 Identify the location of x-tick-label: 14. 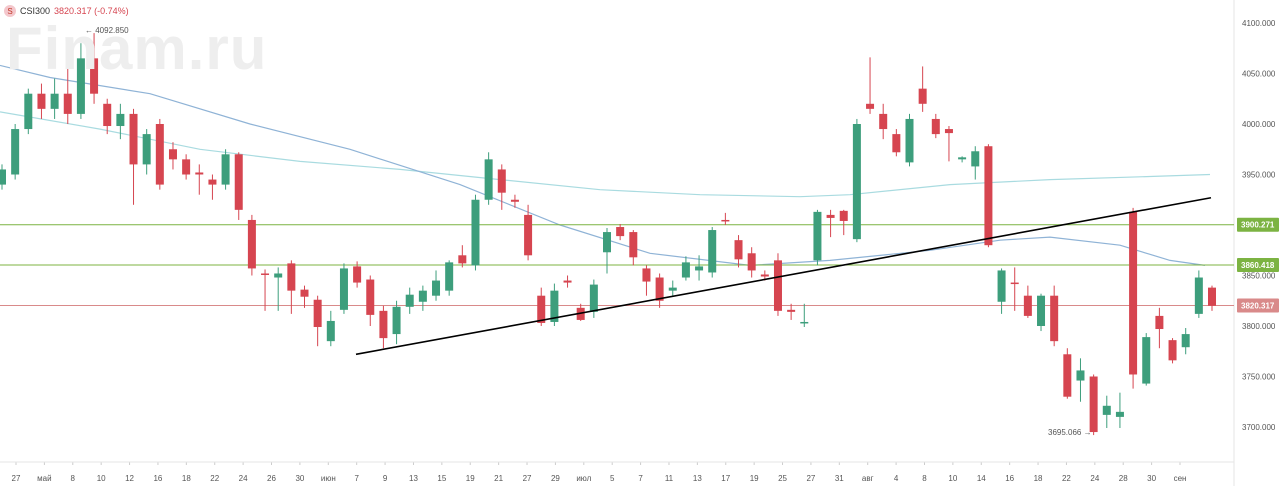
(981, 478).